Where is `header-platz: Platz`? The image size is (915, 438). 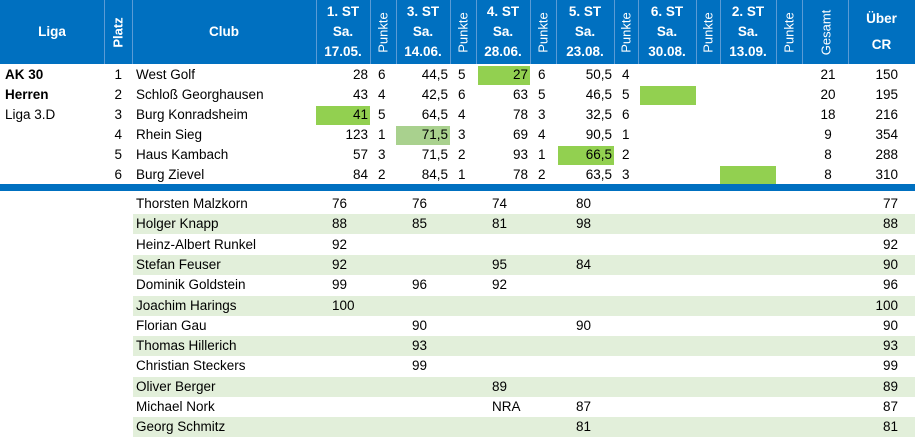
header-platz: Platz is located at coordinates (118, 32).